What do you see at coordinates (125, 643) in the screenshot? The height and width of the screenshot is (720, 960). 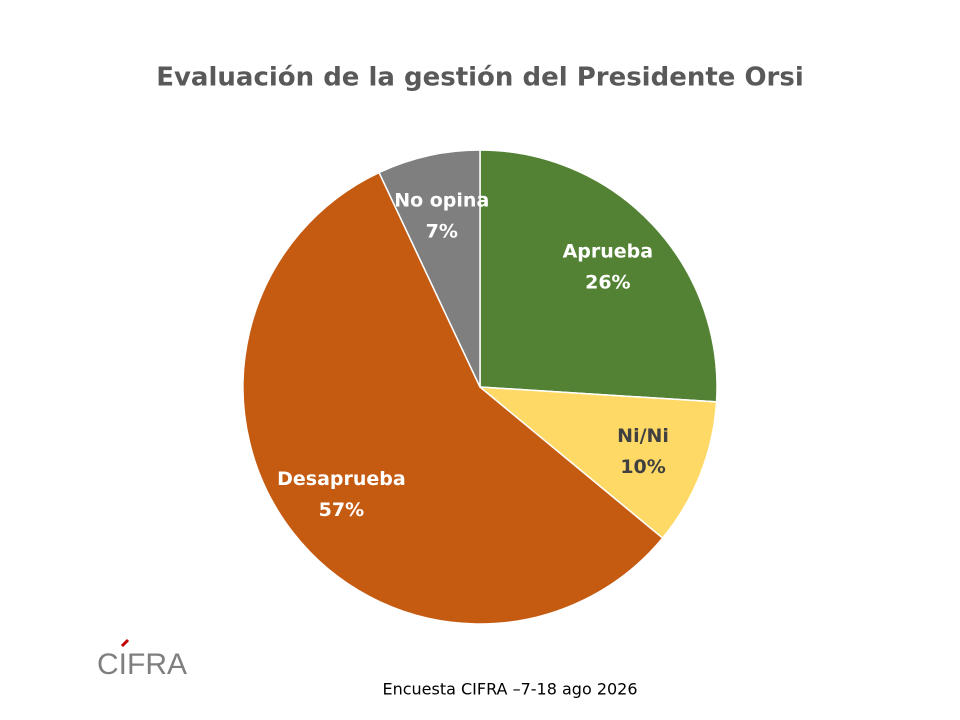 I see `logo-accent` at bounding box center [125, 643].